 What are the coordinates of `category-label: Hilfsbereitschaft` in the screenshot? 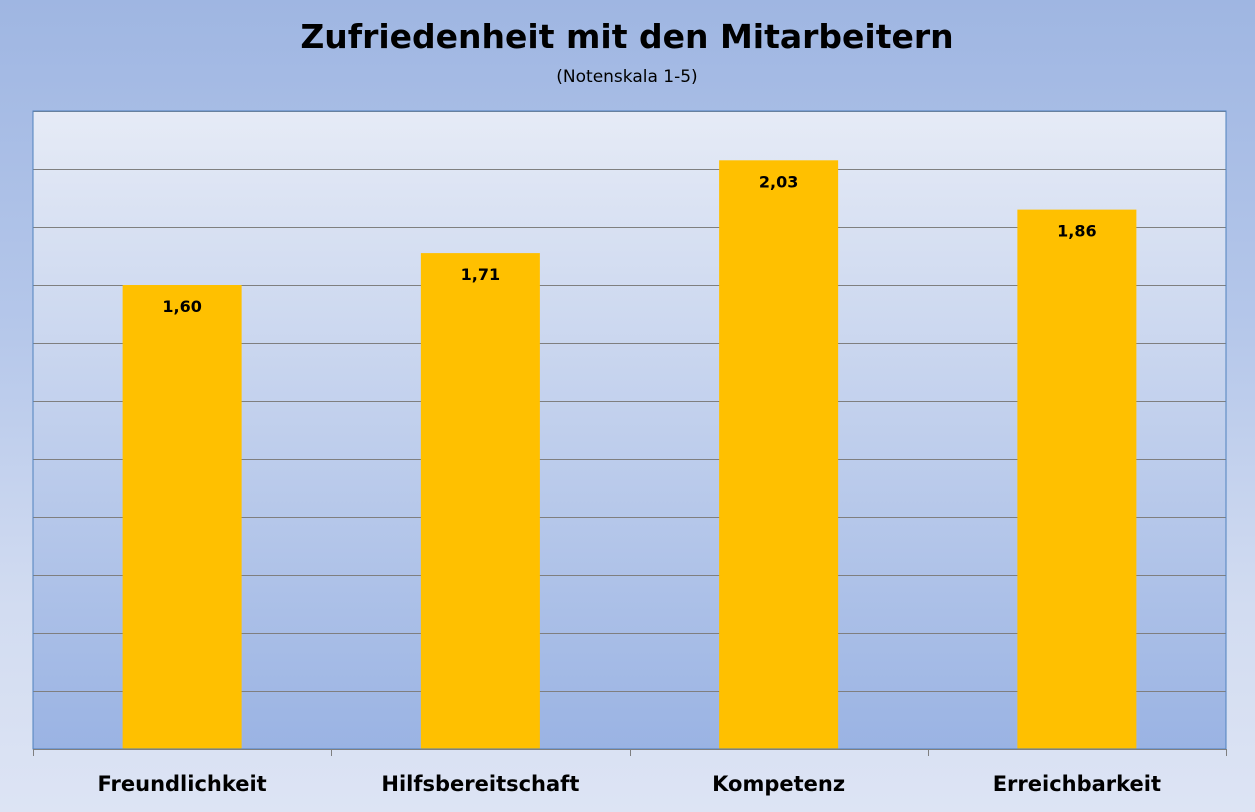 It's located at (480, 784).